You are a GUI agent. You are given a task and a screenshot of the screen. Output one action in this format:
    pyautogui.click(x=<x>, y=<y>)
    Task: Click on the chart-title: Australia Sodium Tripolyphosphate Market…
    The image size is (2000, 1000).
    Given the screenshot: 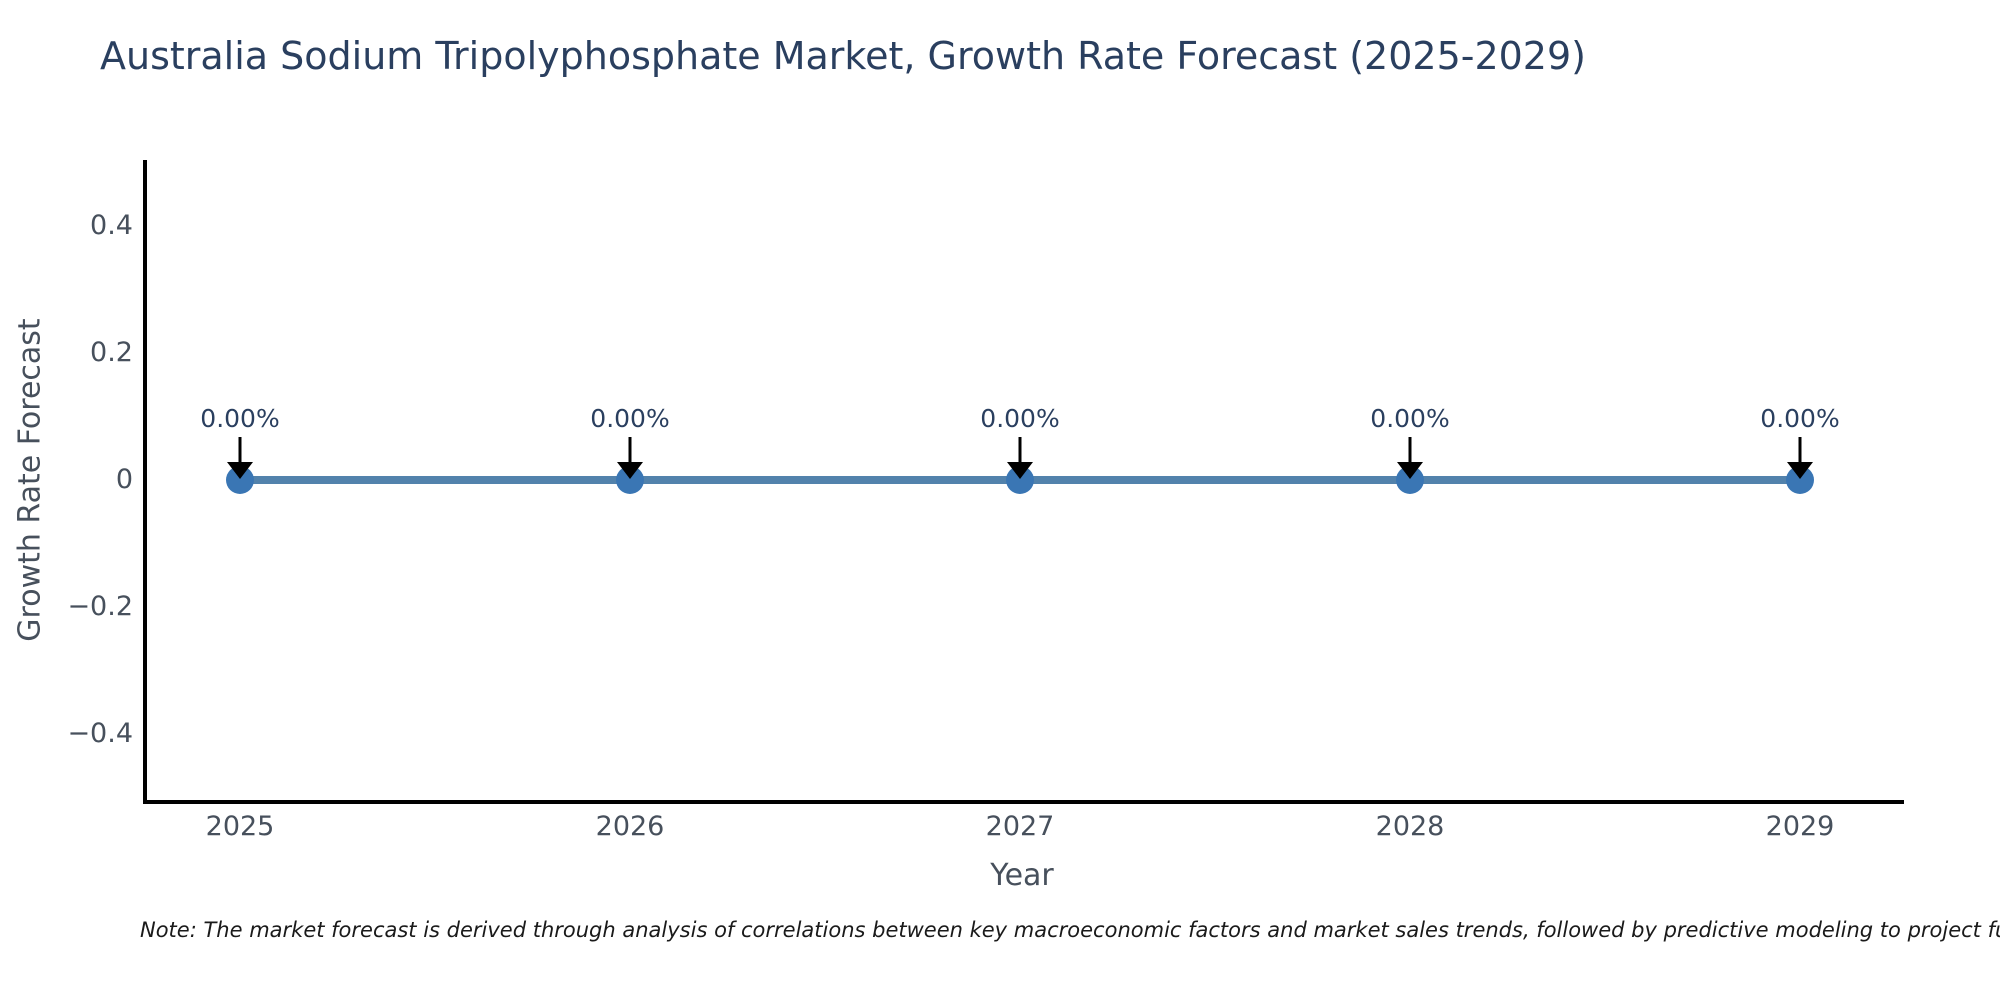 What is the action you would take?
    pyautogui.click(x=843, y=56)
    